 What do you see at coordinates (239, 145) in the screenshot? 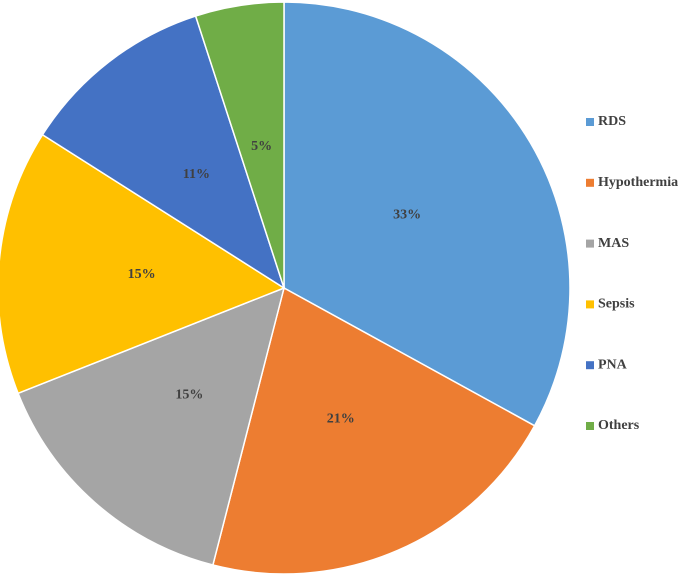
I see `pie-slice` at bounding box center [239, 145].